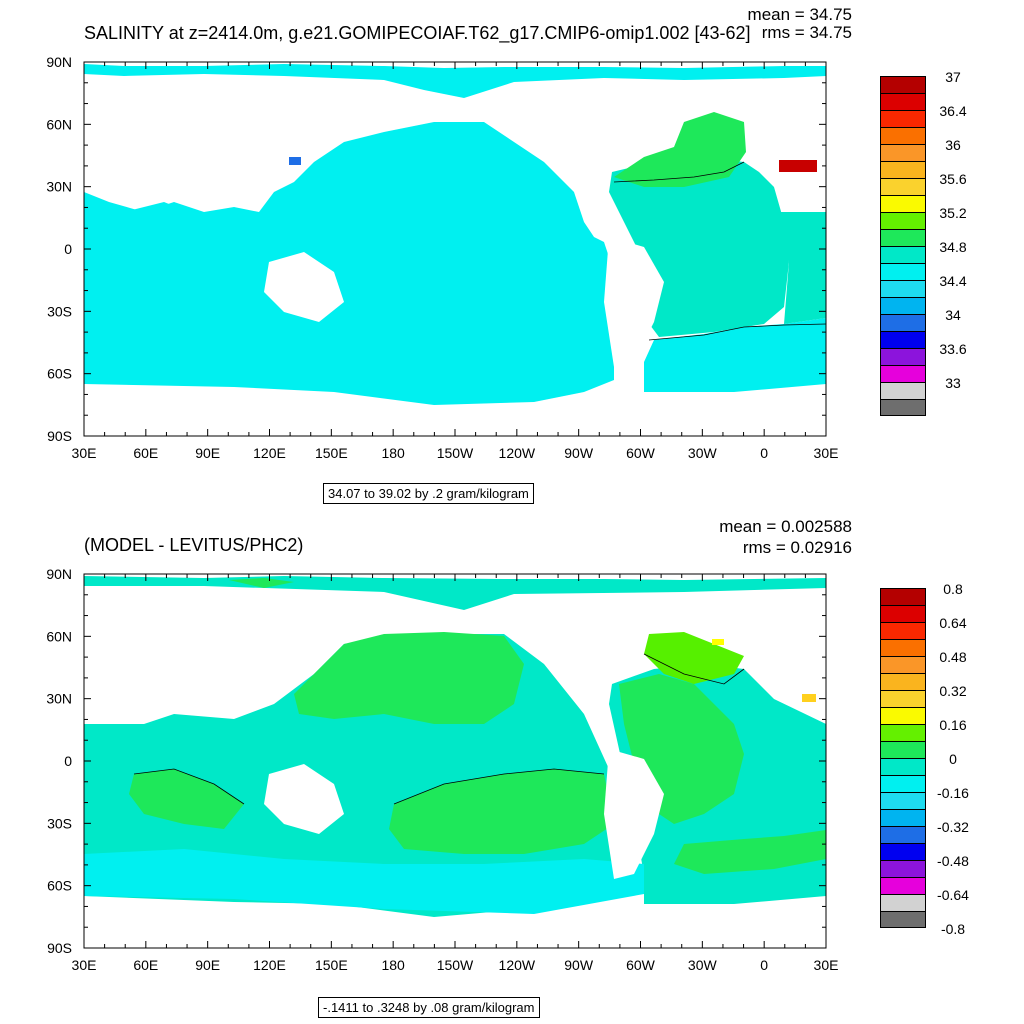 The width and height of the screenshot is (1024, 1024). Describe the element at coordinates (953, 281) in the screenshot. I see `colorbar-label: 34.4` at that location.